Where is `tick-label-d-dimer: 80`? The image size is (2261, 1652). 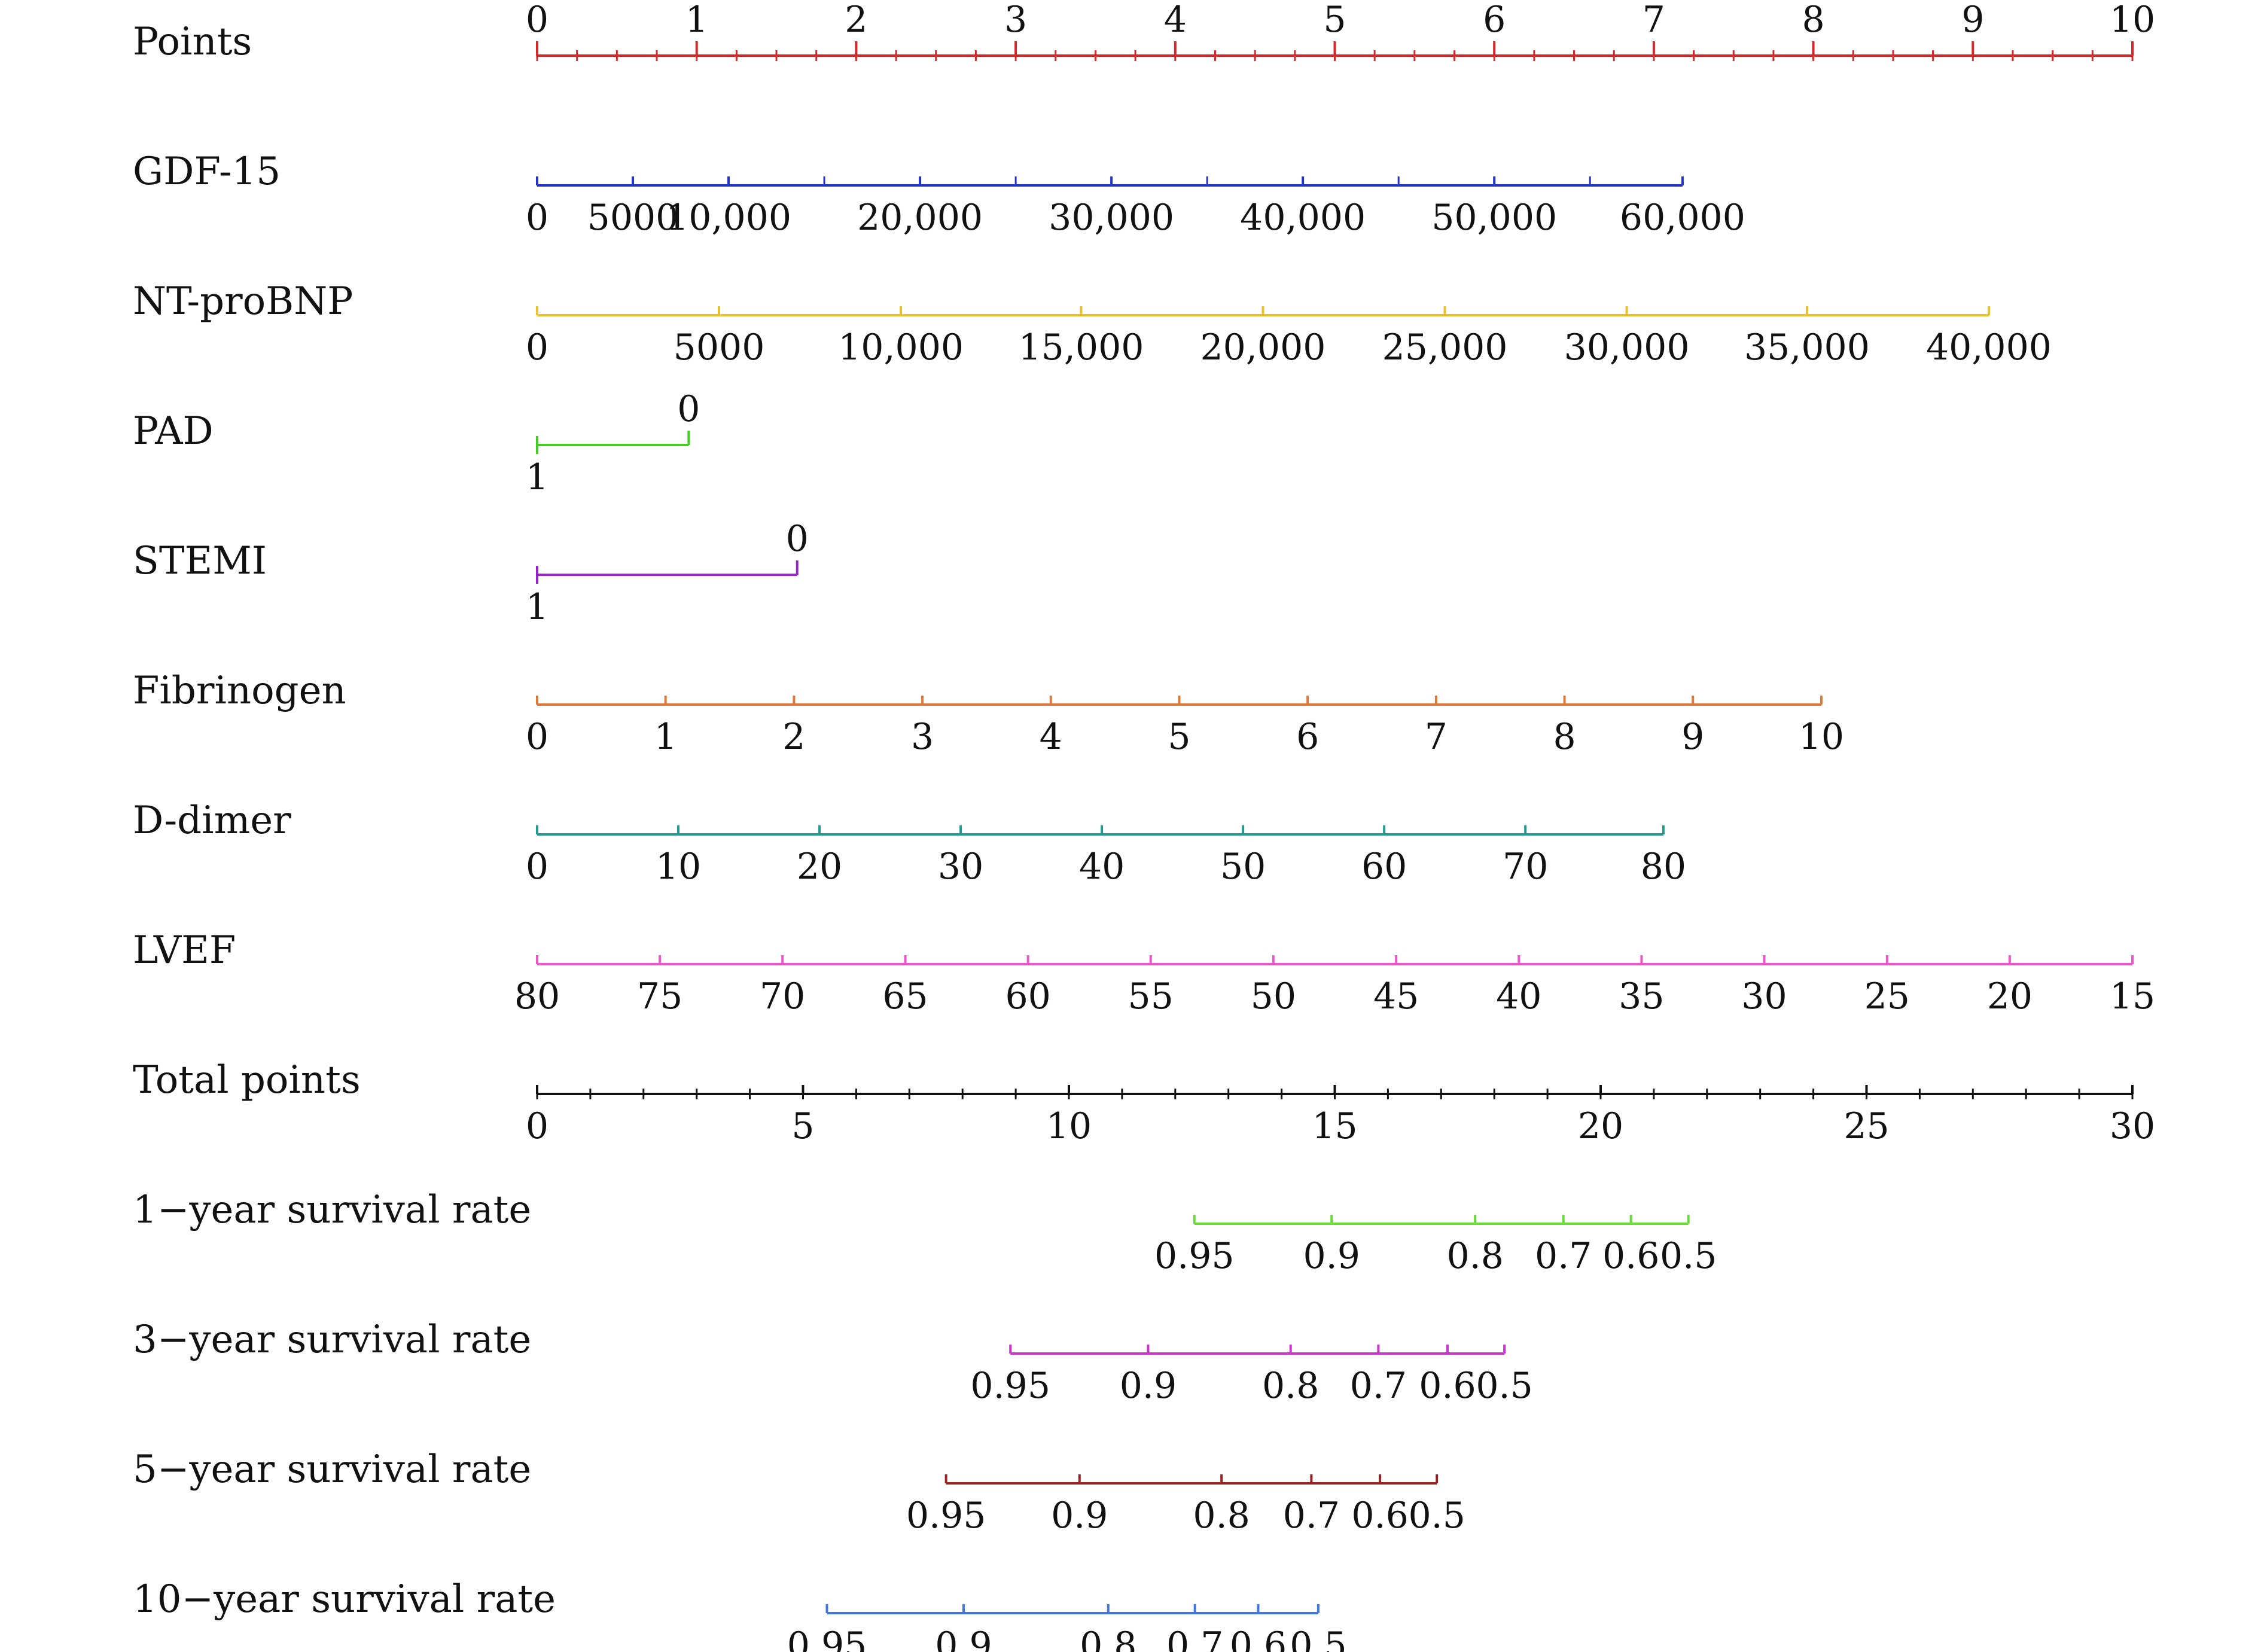
tick-label-d-dimer: 80 is located at coordinates (1663, 867).